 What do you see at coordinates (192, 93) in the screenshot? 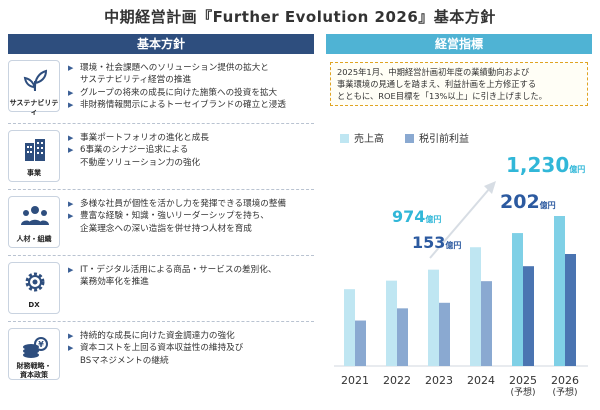
I see `policy-bullet: グループの将来の成長に向けた施策への投資を拡大` at bounding box center [192, 93].